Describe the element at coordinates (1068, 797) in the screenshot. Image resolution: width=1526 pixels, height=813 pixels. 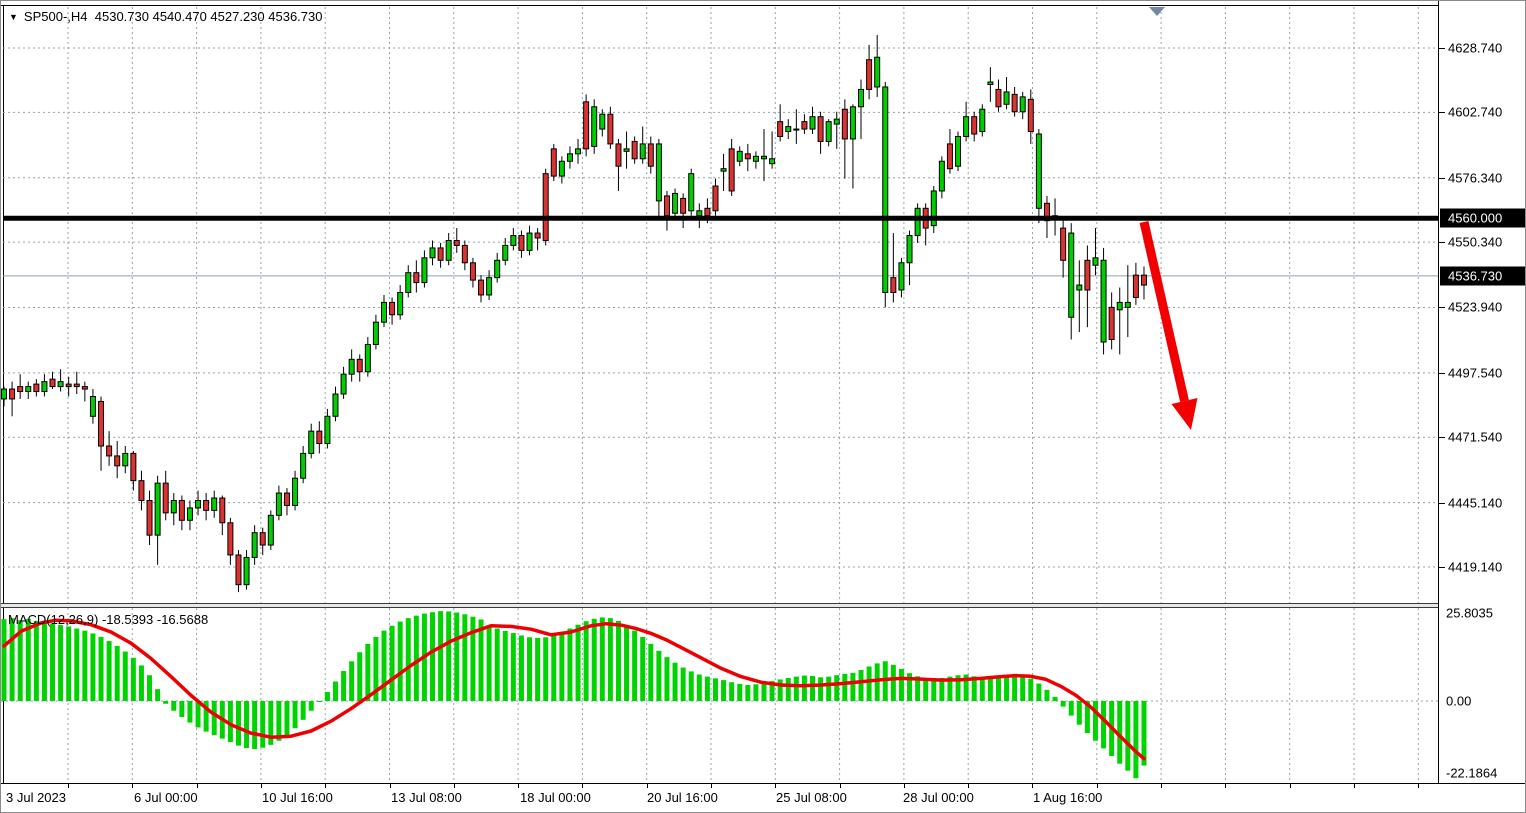
I see `time-axis-label: 1 Aug 16:00` at that location.